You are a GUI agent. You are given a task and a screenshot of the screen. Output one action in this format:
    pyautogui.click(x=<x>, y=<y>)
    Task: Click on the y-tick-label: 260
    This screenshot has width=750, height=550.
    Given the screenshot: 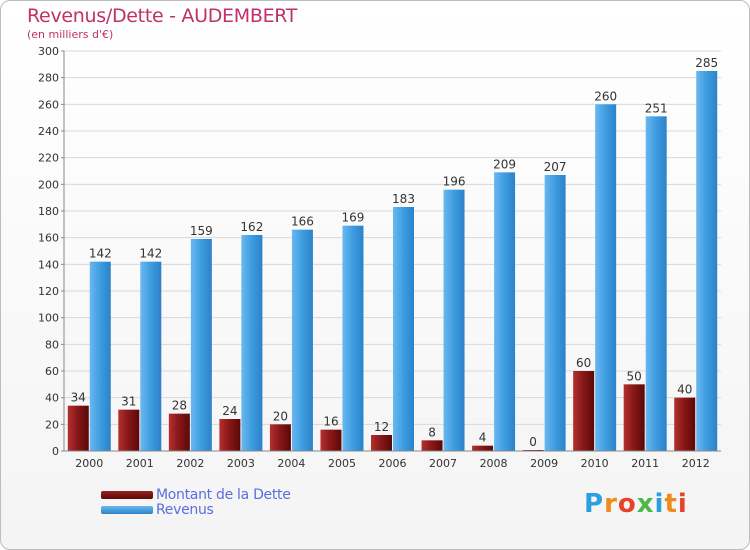 What is the action you would take?
    pyautogui.click(x=48, y=104)
    